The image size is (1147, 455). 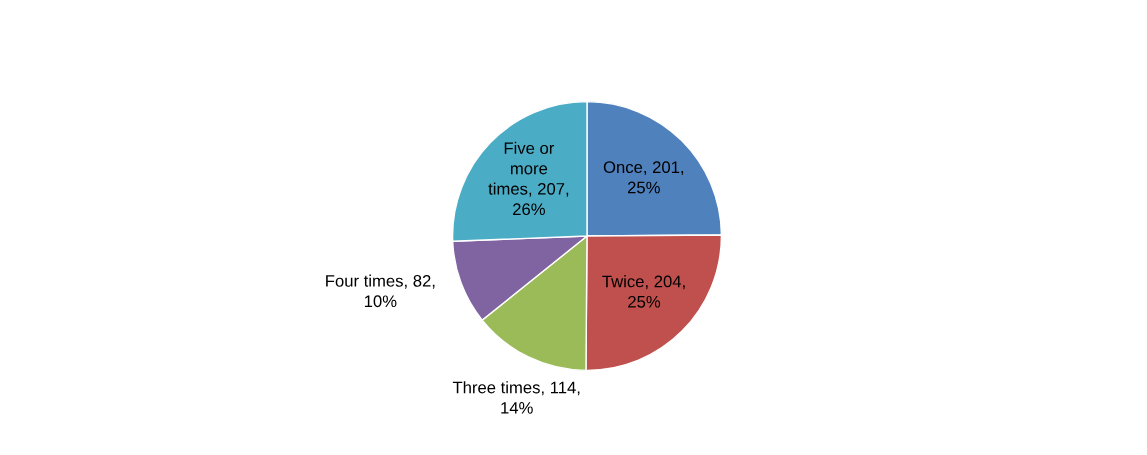 What do you see at coordinates (643, 291) in the screenshot?
I see `slice-label: Twice, 204, 25%` at bounding box center [643, 291].